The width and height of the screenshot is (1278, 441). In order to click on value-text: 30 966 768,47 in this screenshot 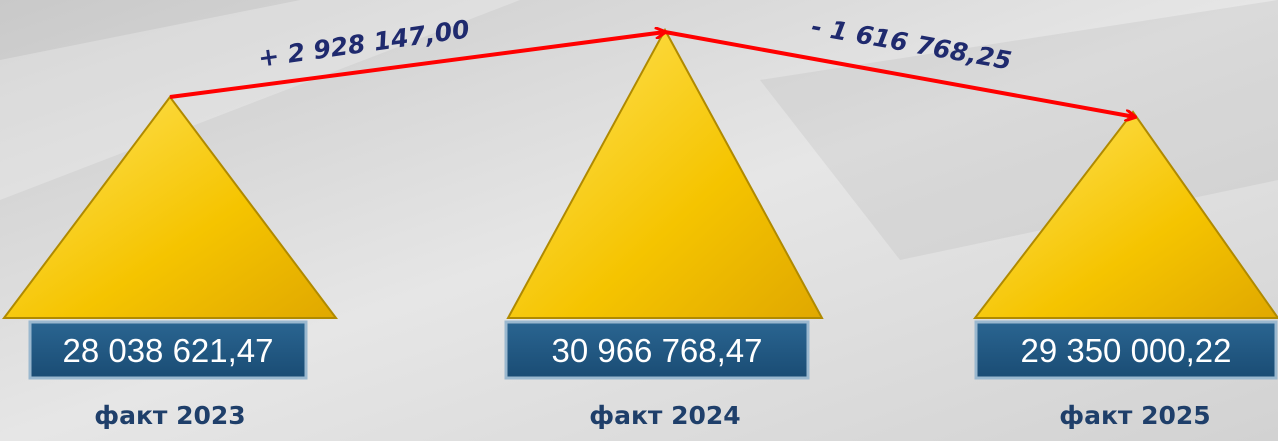, I will do `click(656, 350)`.